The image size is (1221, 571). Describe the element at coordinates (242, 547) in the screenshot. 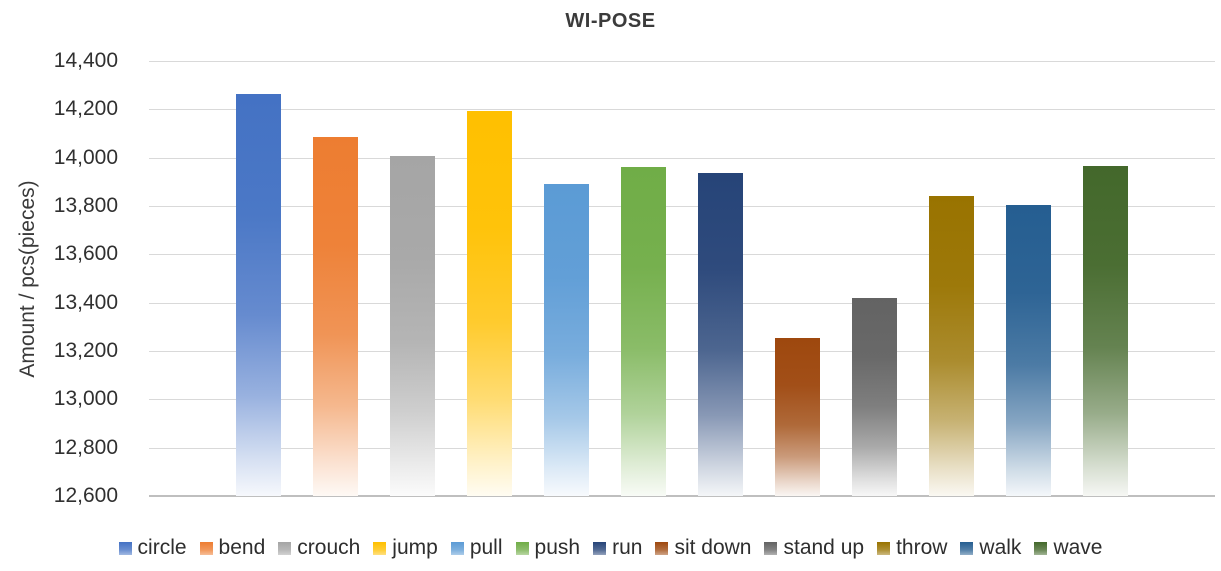

I see `legend-label: bend` at that location.